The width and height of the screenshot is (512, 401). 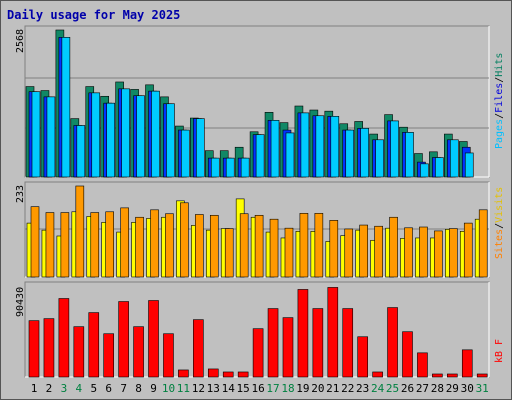 What do you see at coordinates (482, 388) in the screenshot?
I see `day-label: 31` at bounding box center [482, 388].